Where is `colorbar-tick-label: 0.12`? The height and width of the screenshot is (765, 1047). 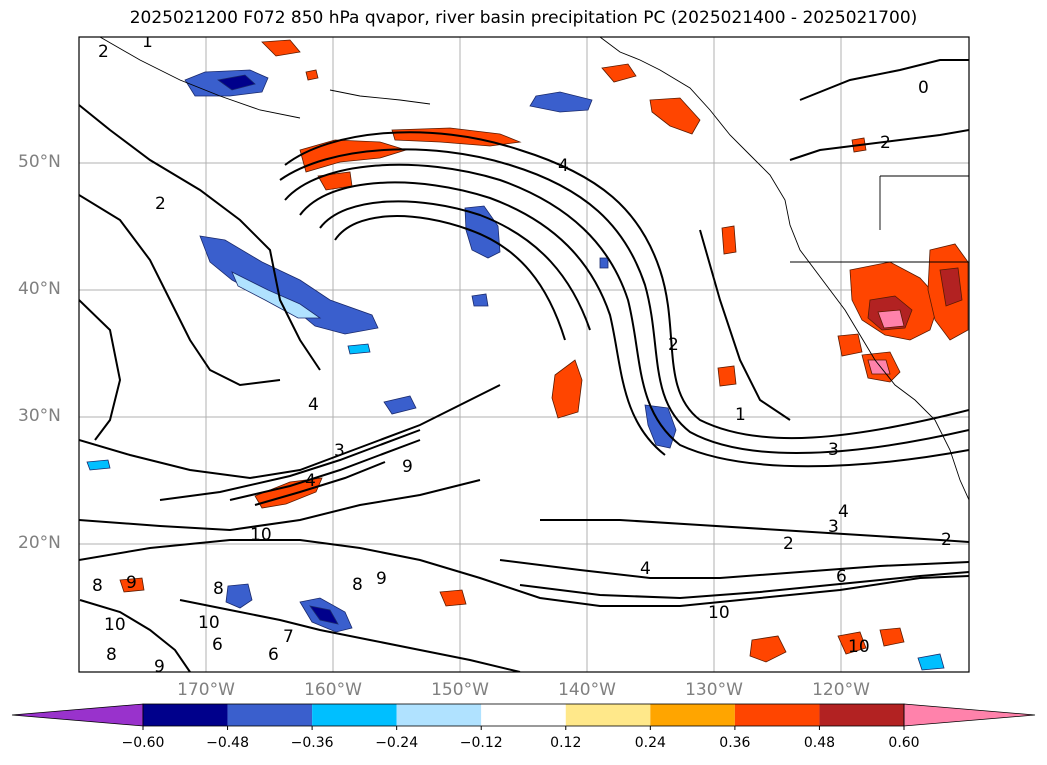 colorbar-tick-label: 0.12 is located at coordinates (566, 743).